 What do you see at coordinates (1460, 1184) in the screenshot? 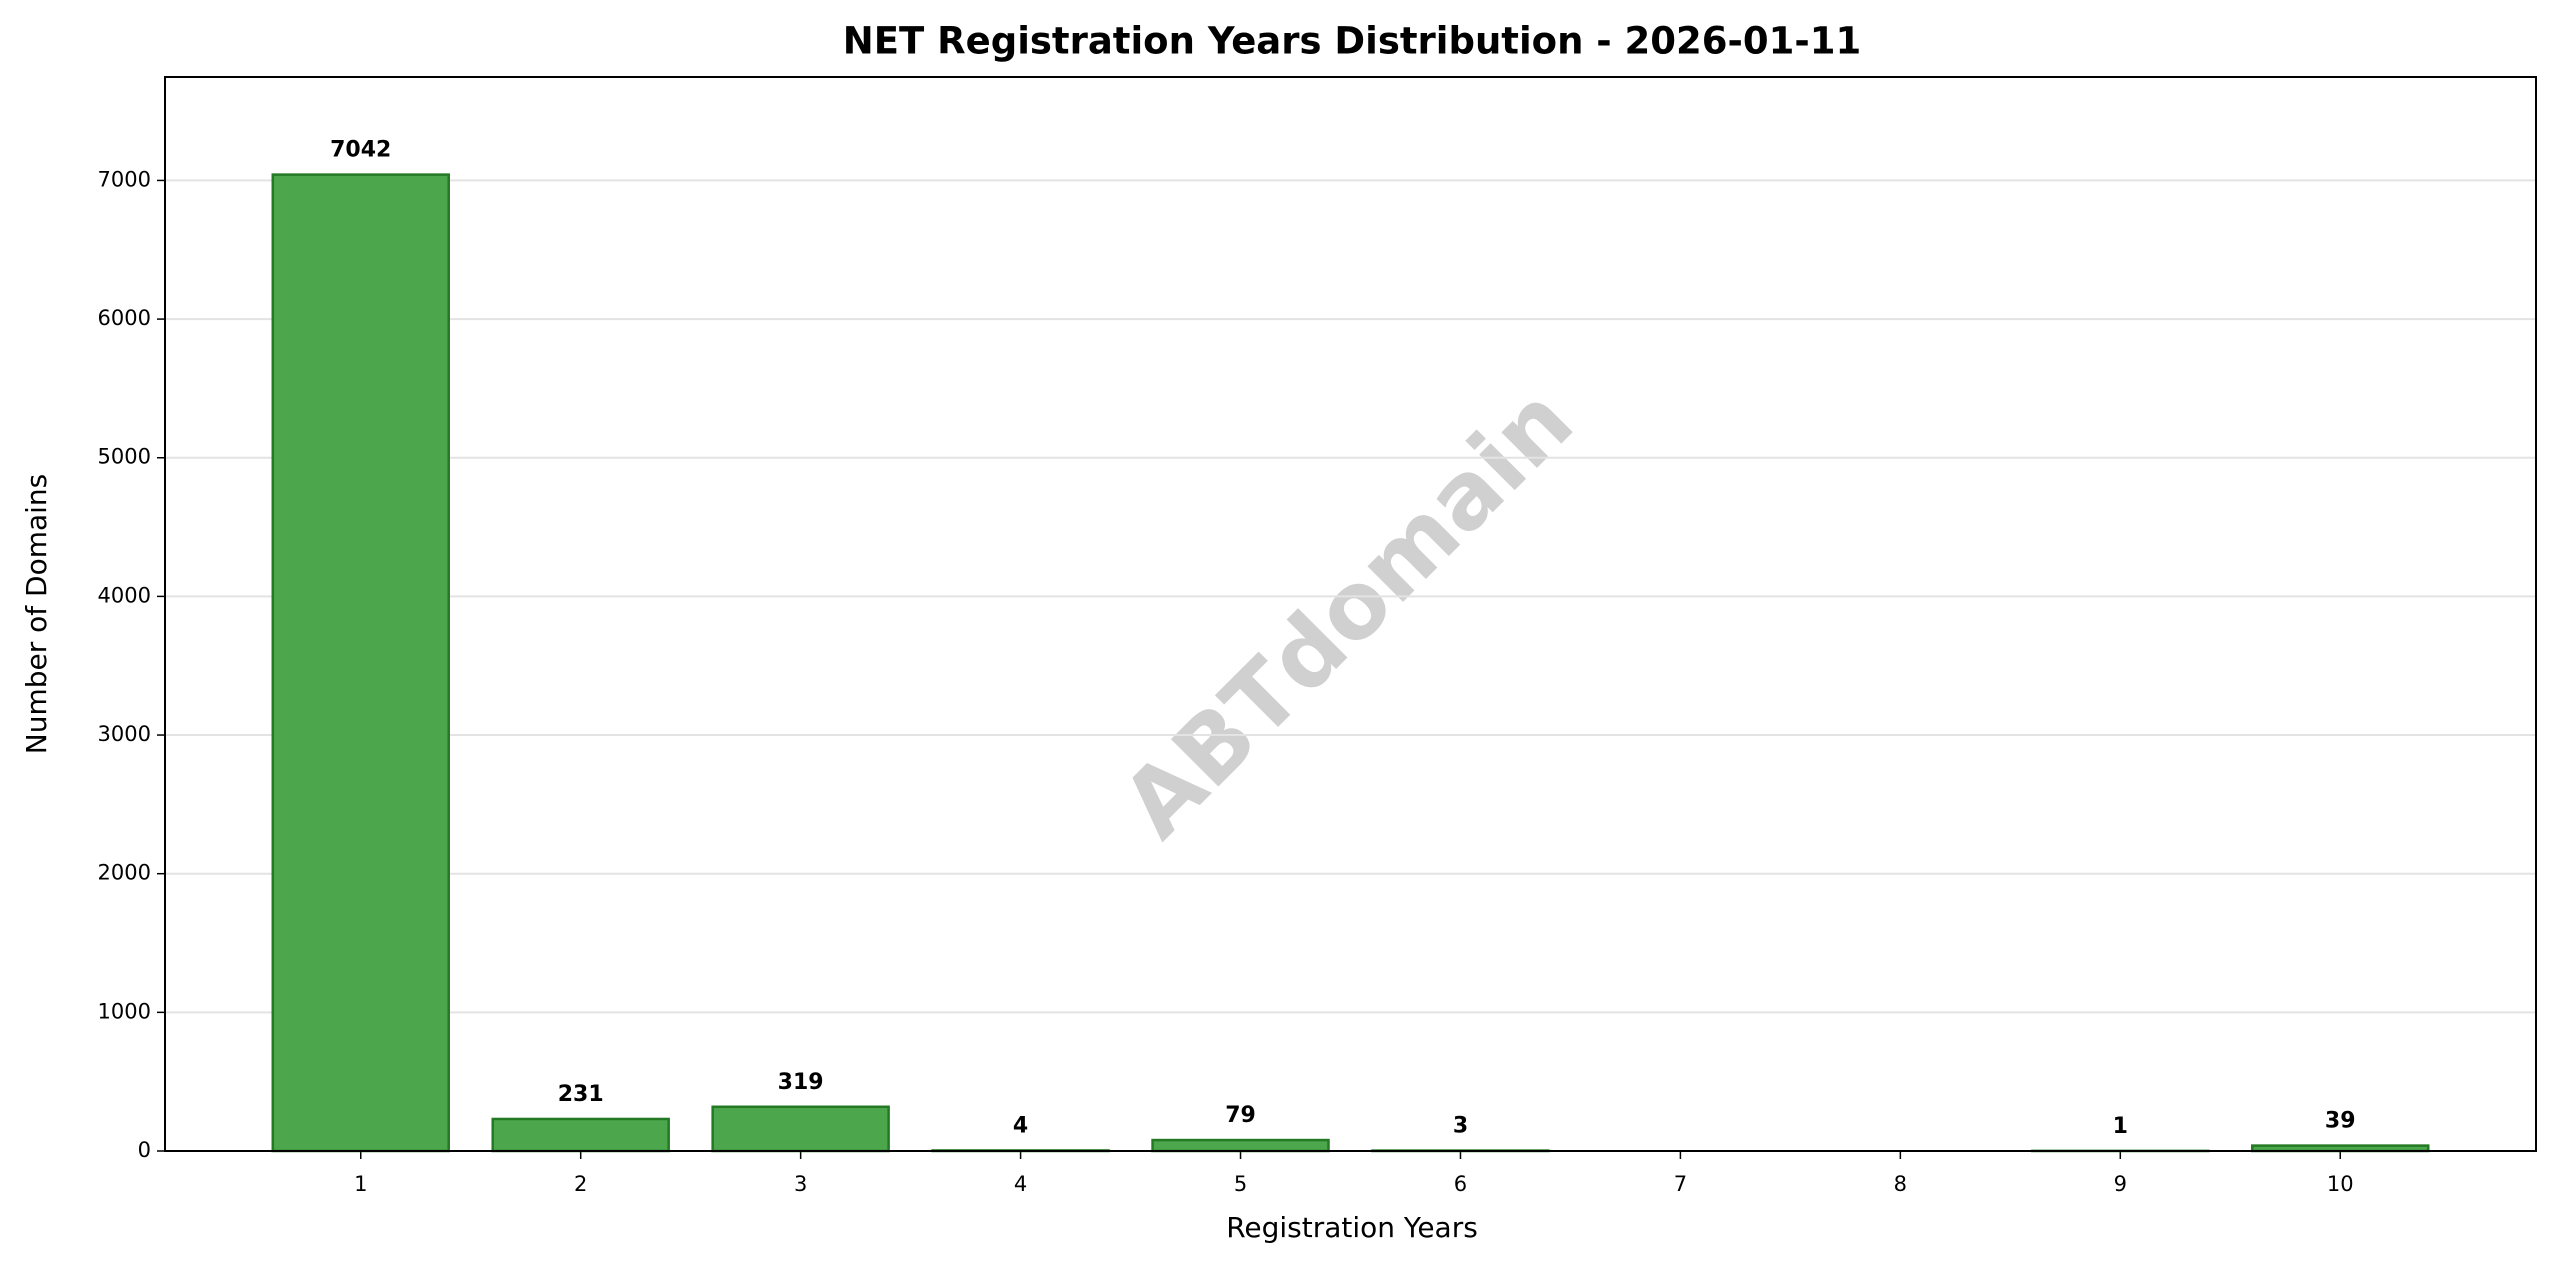
I see `x-tick-label: 6` at bounding box center [1460, 1184].